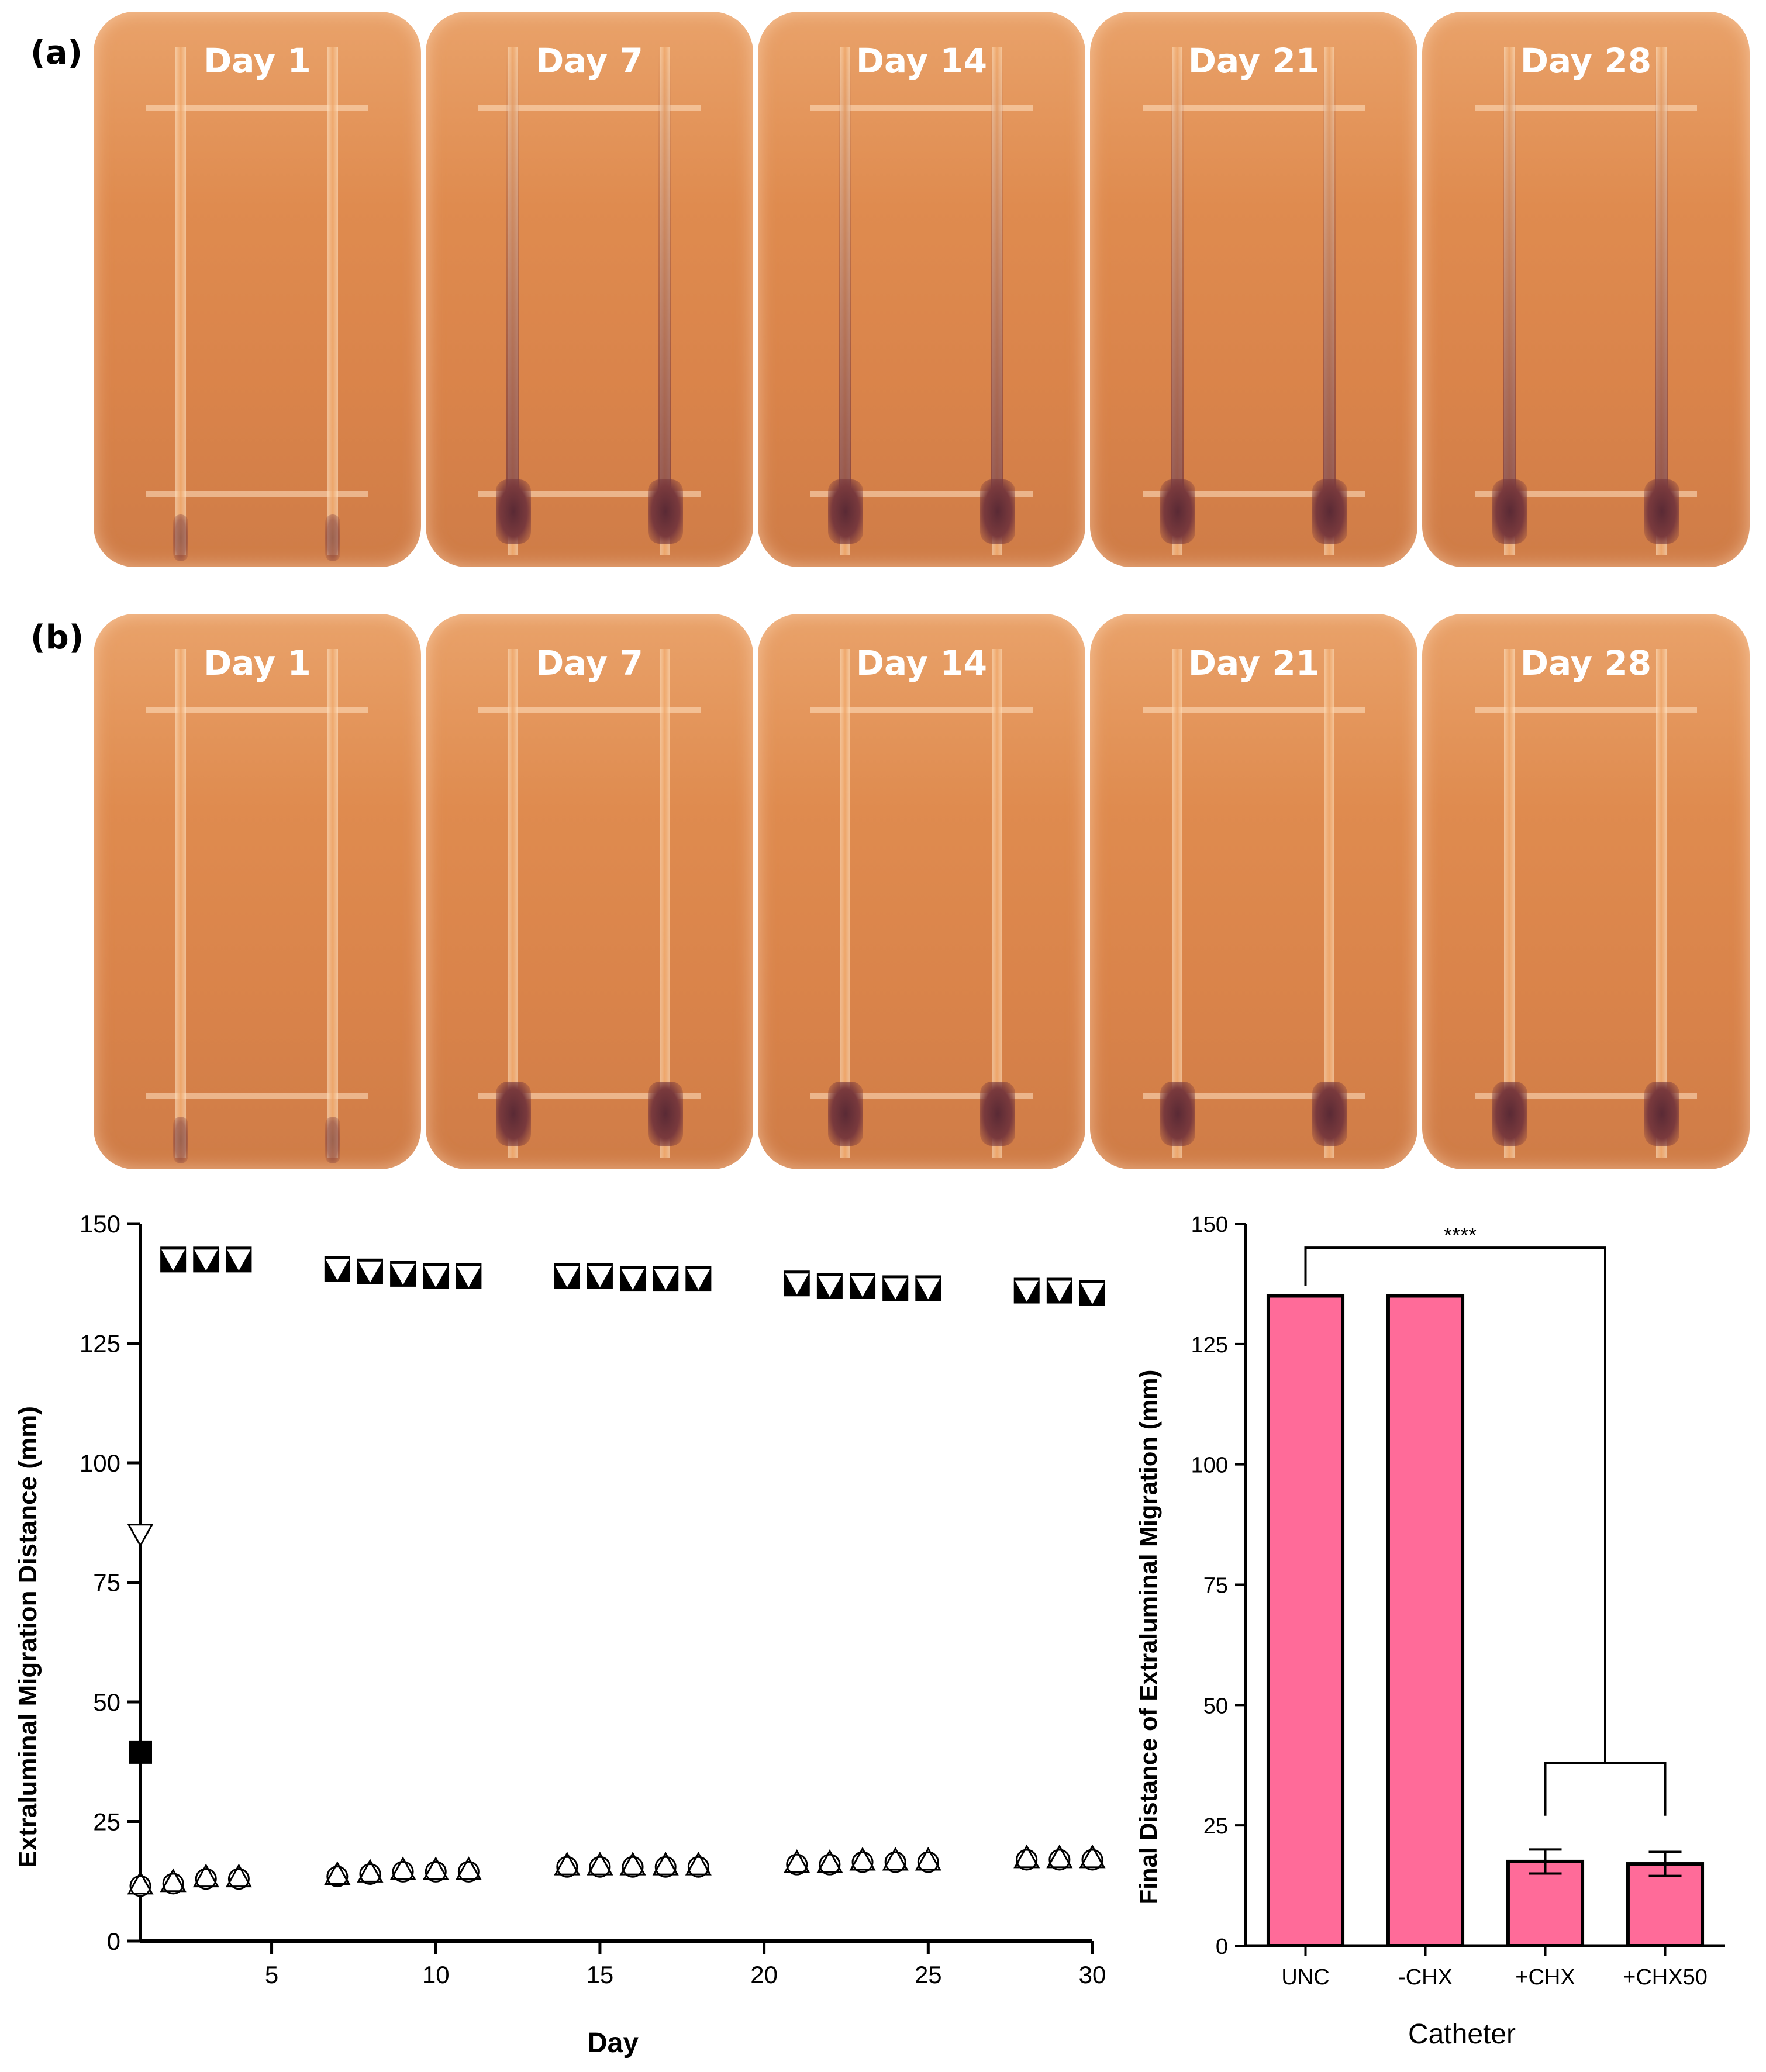 The height and width of the screenshot is (2072, 1766). What do you see at coordinates (1455, 1504) in the screenshot?
I see `significance-bracket-main` at bounding box center [1455, 1504].